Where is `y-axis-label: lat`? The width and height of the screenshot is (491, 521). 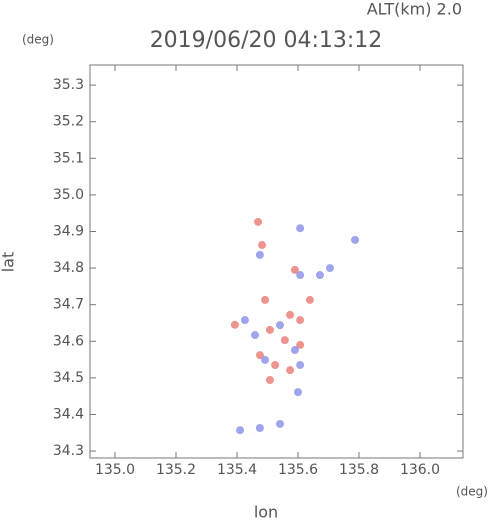 y-axis-label: lat is located at coordinates (9, 262).